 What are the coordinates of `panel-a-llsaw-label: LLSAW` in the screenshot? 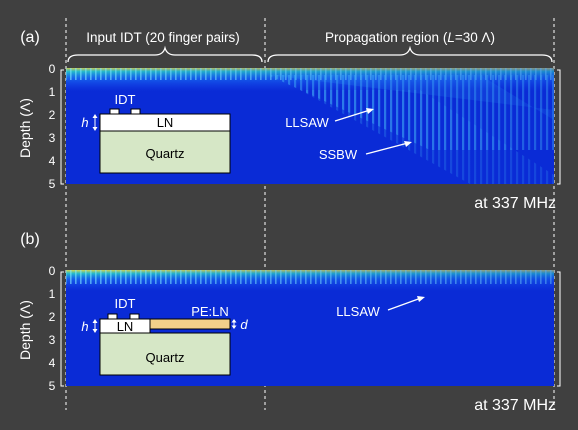 It's located at (307, 122).